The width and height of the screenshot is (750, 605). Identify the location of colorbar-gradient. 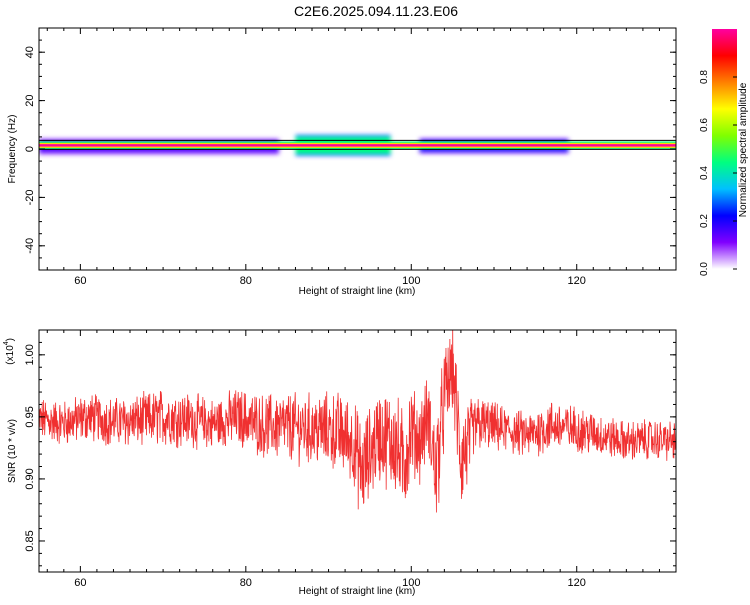
(724, 149).